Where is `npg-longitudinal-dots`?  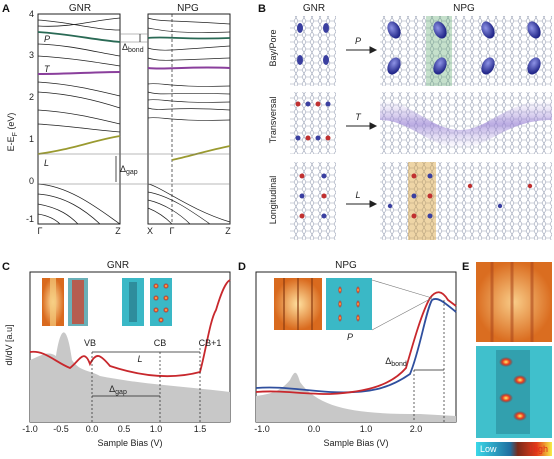
npg-longitudinal-dots is located at coordinates (460, 196).